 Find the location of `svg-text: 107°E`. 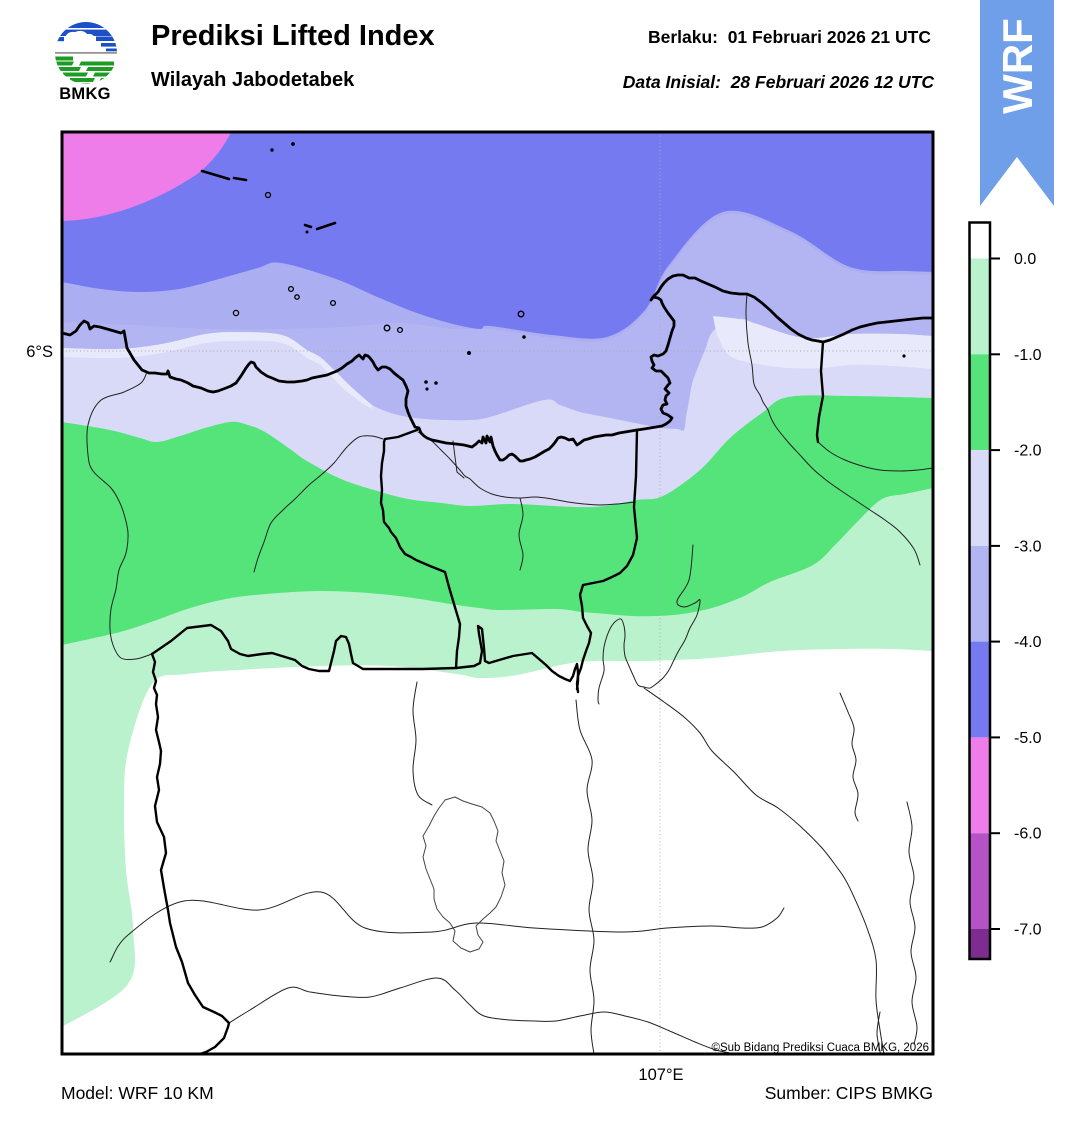

svg-text: 107°E is located at coordinates (660, 1075).